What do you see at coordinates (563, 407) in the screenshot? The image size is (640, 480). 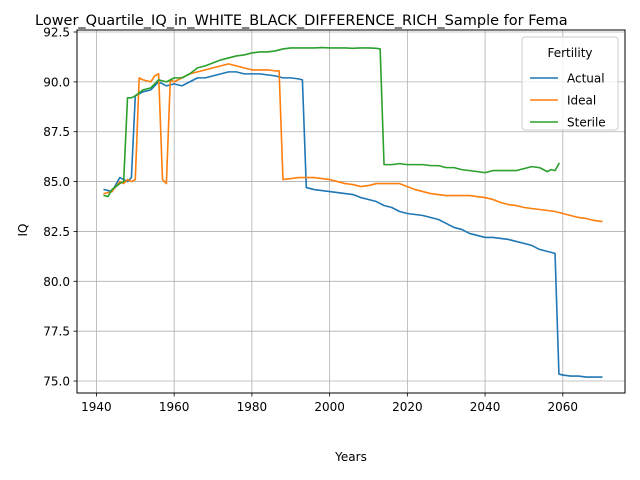 I see `x-tick-label: 2060` at bounding box center [563, 407].